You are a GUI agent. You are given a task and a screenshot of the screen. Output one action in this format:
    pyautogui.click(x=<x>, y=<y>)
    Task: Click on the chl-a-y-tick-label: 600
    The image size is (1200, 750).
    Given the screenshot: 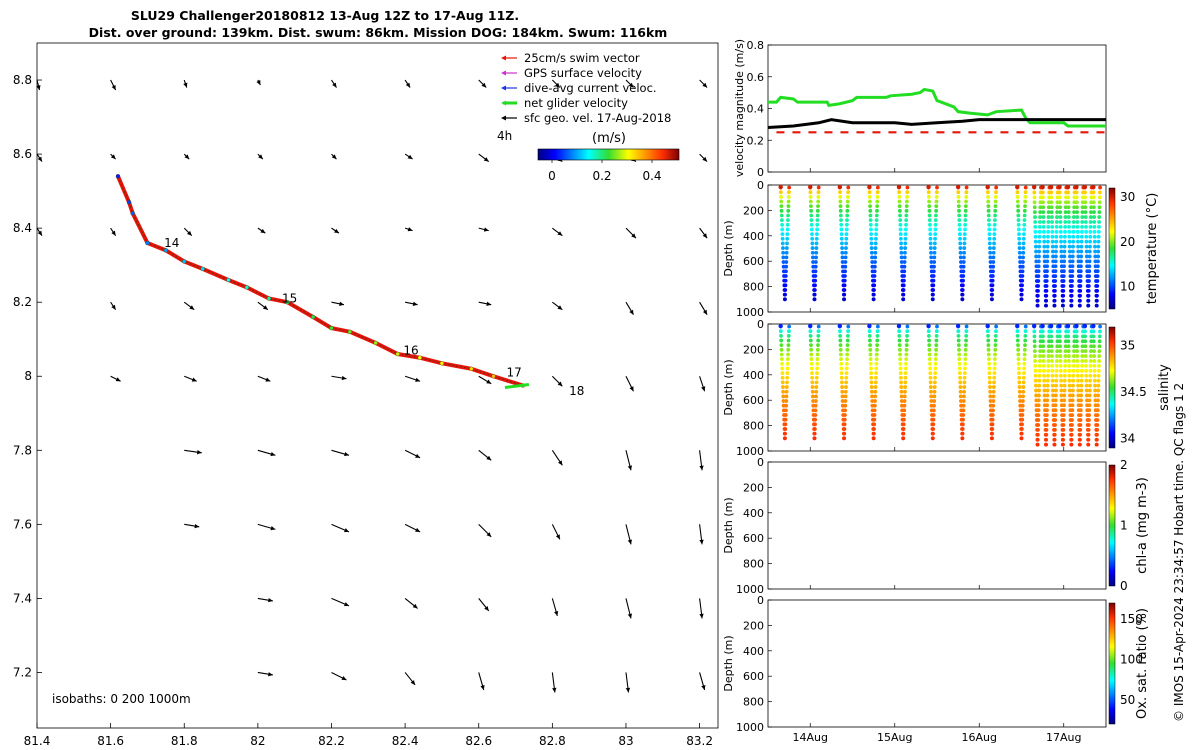 What is the action you would take?
    pyautogui.click(x=753, y=538)
    